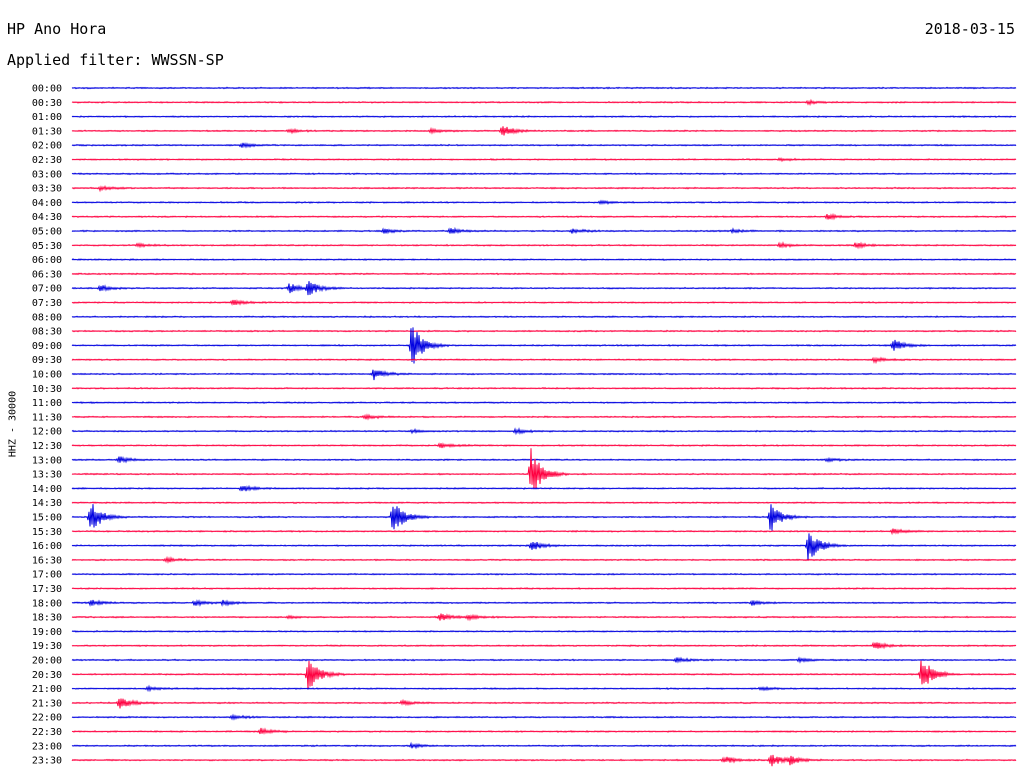  What do you see at coordinates (47, 518) in the screenshot?
I see `time-tick-label: 15:00` at bounding box center [47, 518].